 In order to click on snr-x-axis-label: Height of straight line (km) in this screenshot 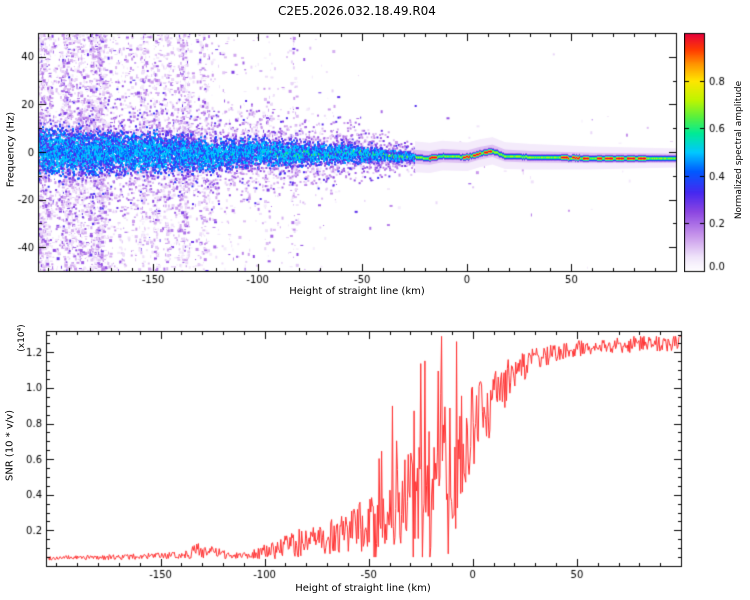, I will do `click(363, 588)`.